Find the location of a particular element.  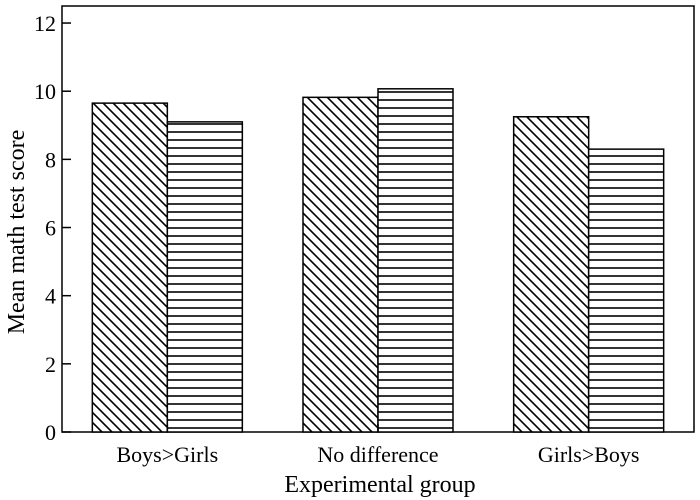

y-tick-label: 12 is located at coordinates (45, 23).